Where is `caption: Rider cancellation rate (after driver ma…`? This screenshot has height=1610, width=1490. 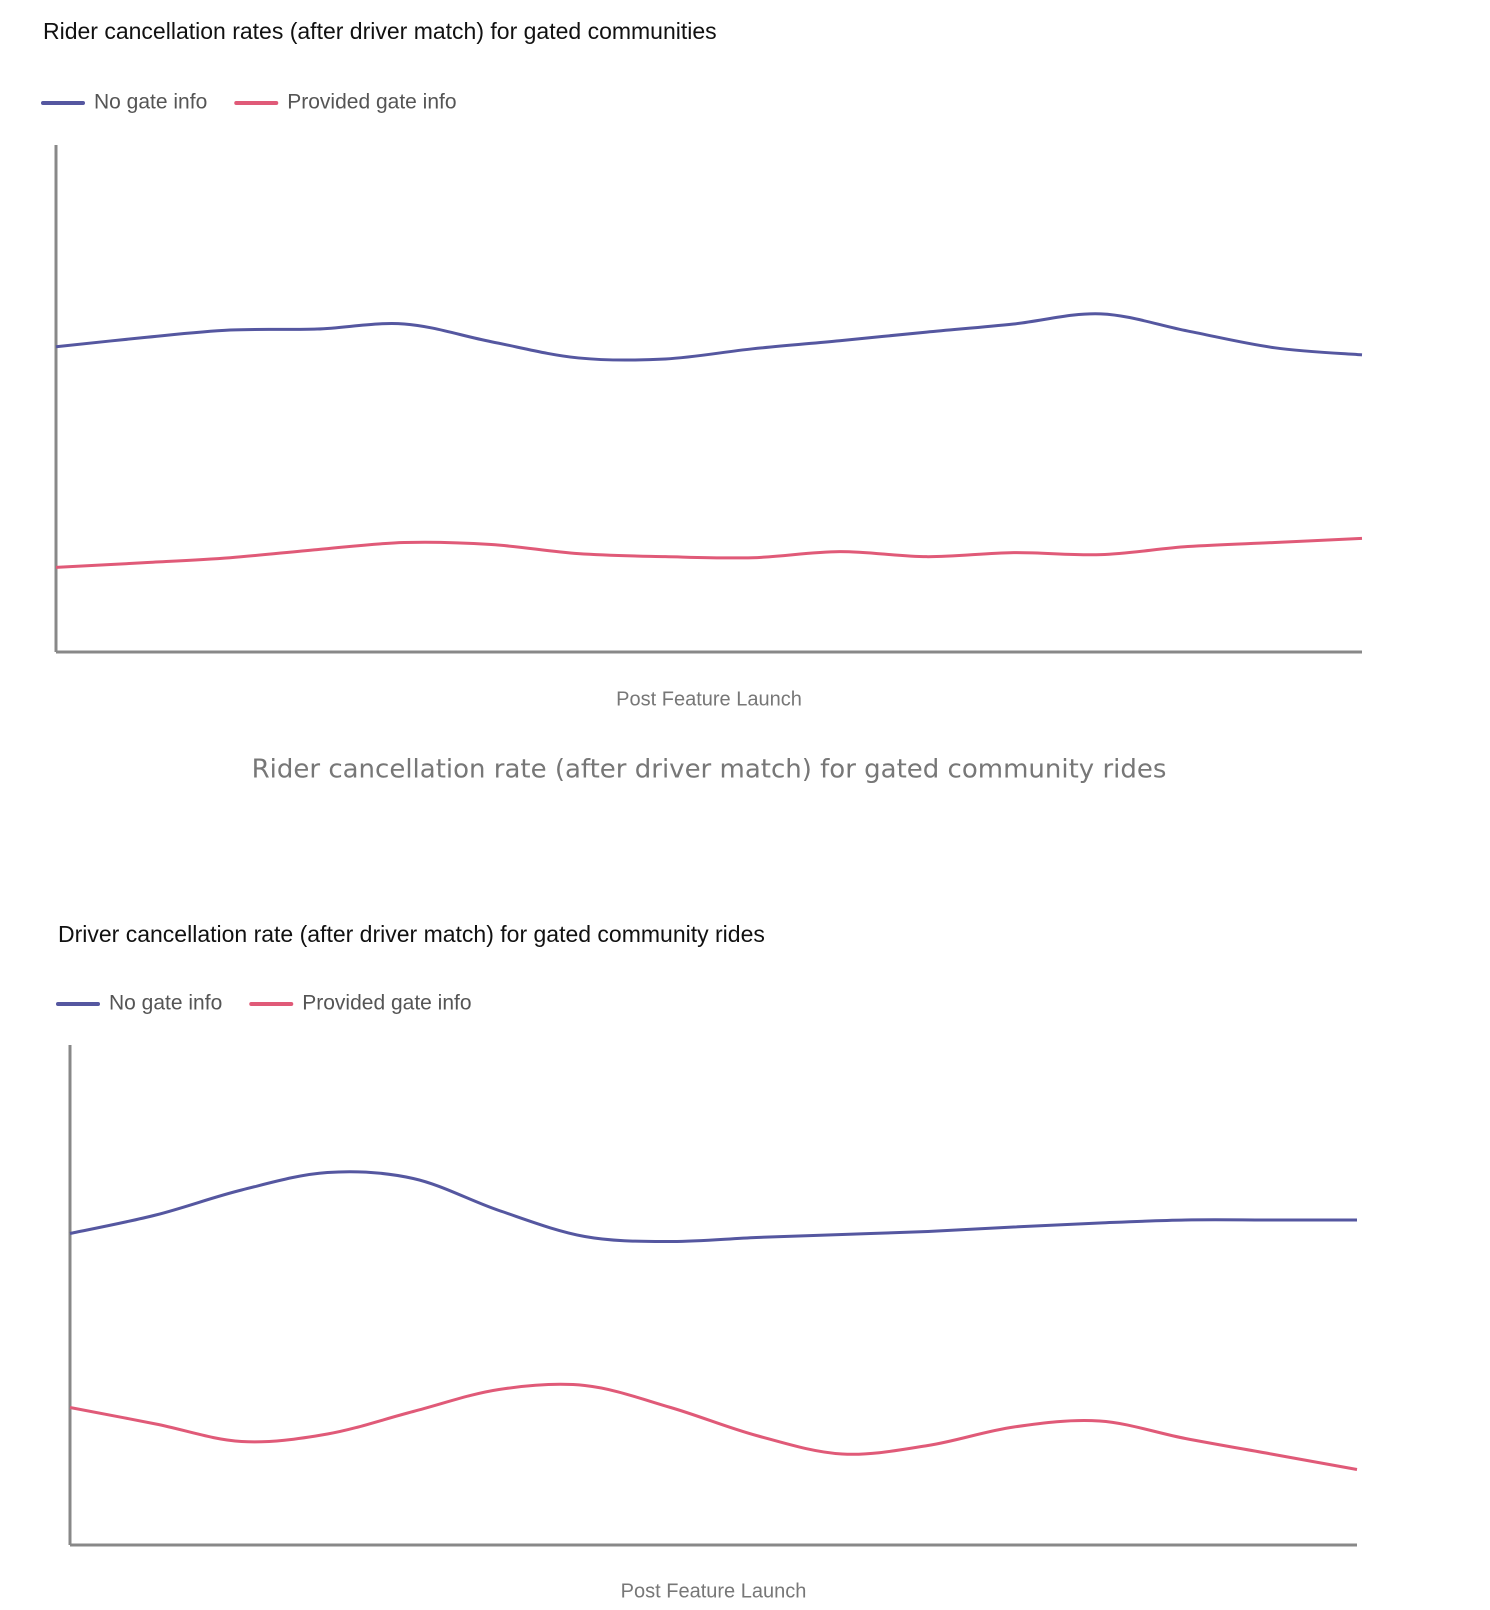
caption: Rider cancellation rate (after driver ma… is located at coordinates (709, 770).